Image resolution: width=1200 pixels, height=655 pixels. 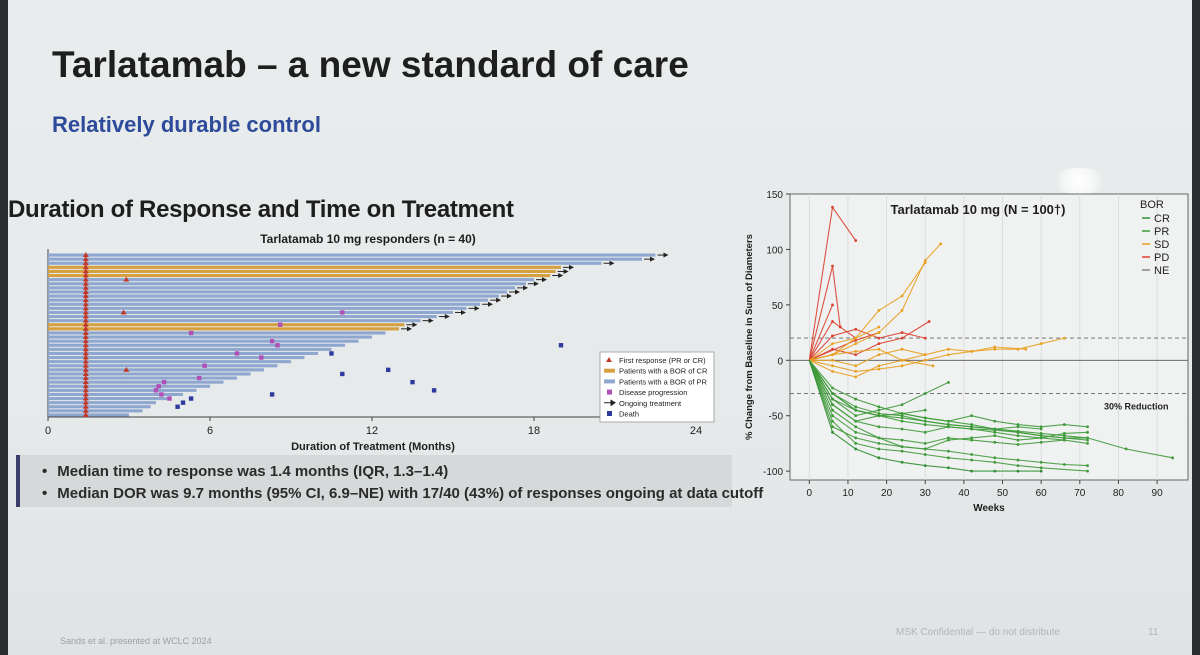 I want to click on legend-label: Ongoing treatment, so click(x=650, y=403).